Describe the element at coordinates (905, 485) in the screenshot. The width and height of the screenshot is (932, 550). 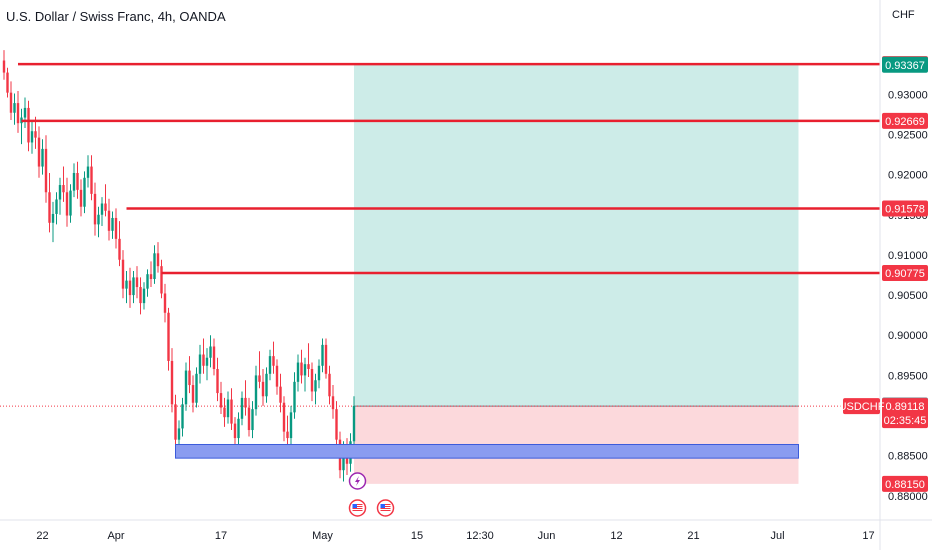
I see `svg-text: 0.88150` at that location.